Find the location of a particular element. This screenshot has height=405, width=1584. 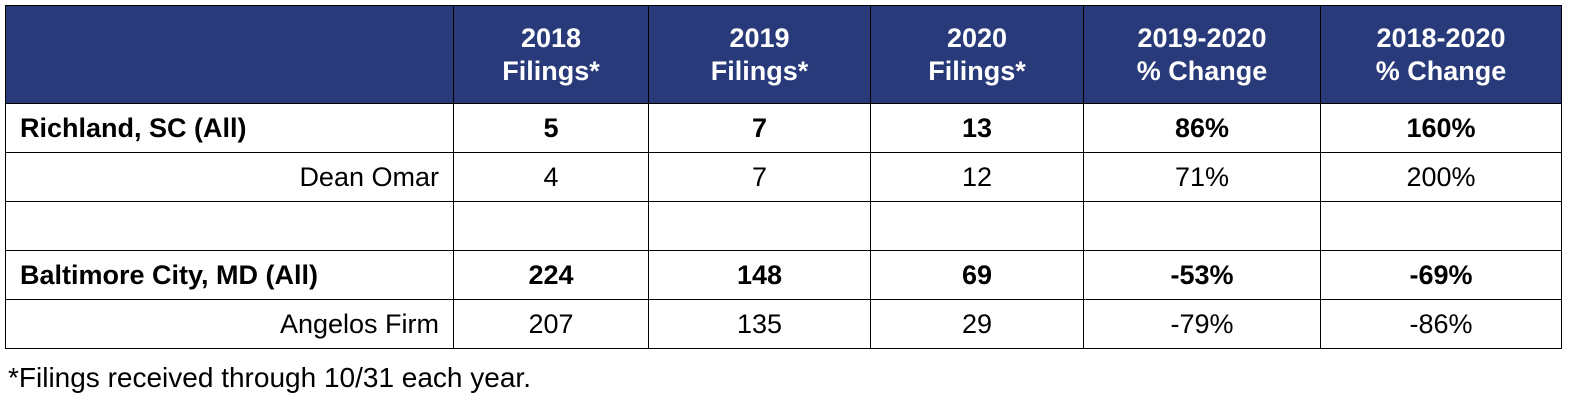

cell: 86% is located at coordinates (1202, 128).